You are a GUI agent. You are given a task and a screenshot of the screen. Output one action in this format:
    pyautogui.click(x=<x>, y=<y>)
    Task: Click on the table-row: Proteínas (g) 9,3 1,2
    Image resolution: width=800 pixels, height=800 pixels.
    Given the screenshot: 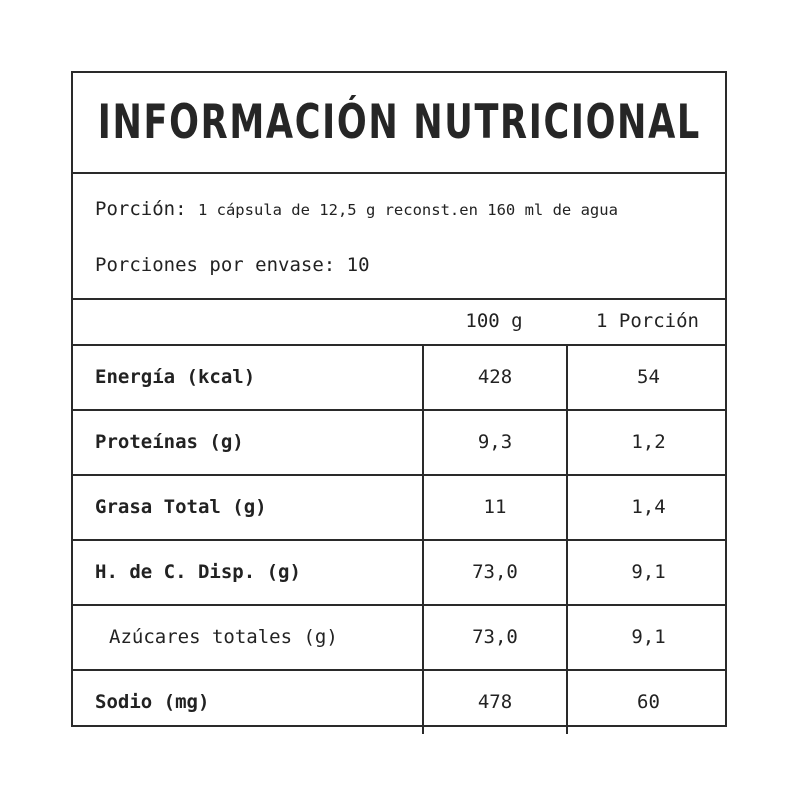 What is the action you would take?
    pyautogui.click(x=399, y=443)
    